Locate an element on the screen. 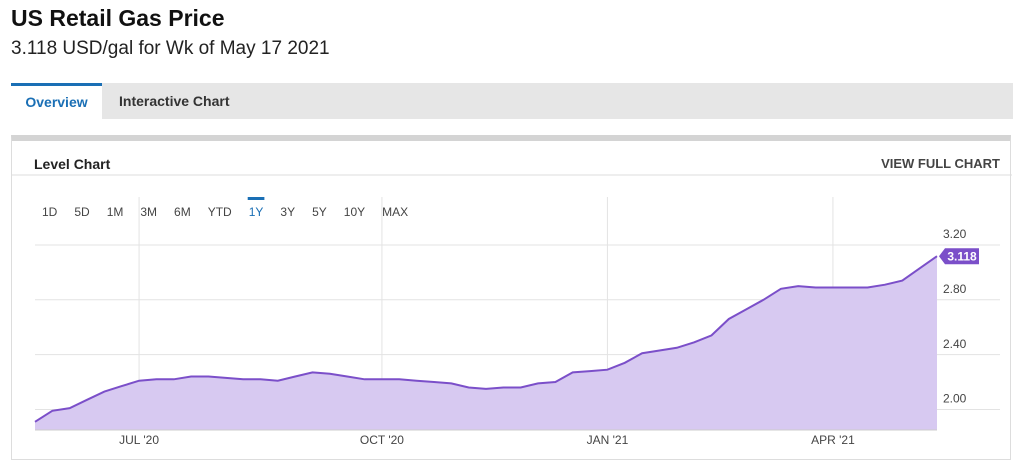 This screenshot has height=469, width=1024. value-badge is located at coordinates (959, 256).